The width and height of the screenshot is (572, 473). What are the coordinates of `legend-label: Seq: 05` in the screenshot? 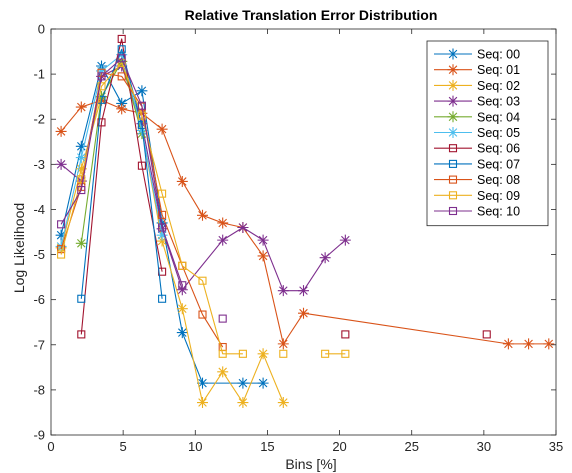 It's located at (498, 133).